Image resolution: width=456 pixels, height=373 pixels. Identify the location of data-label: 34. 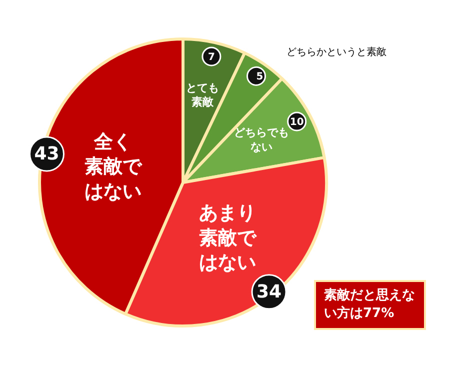
(269, 292).